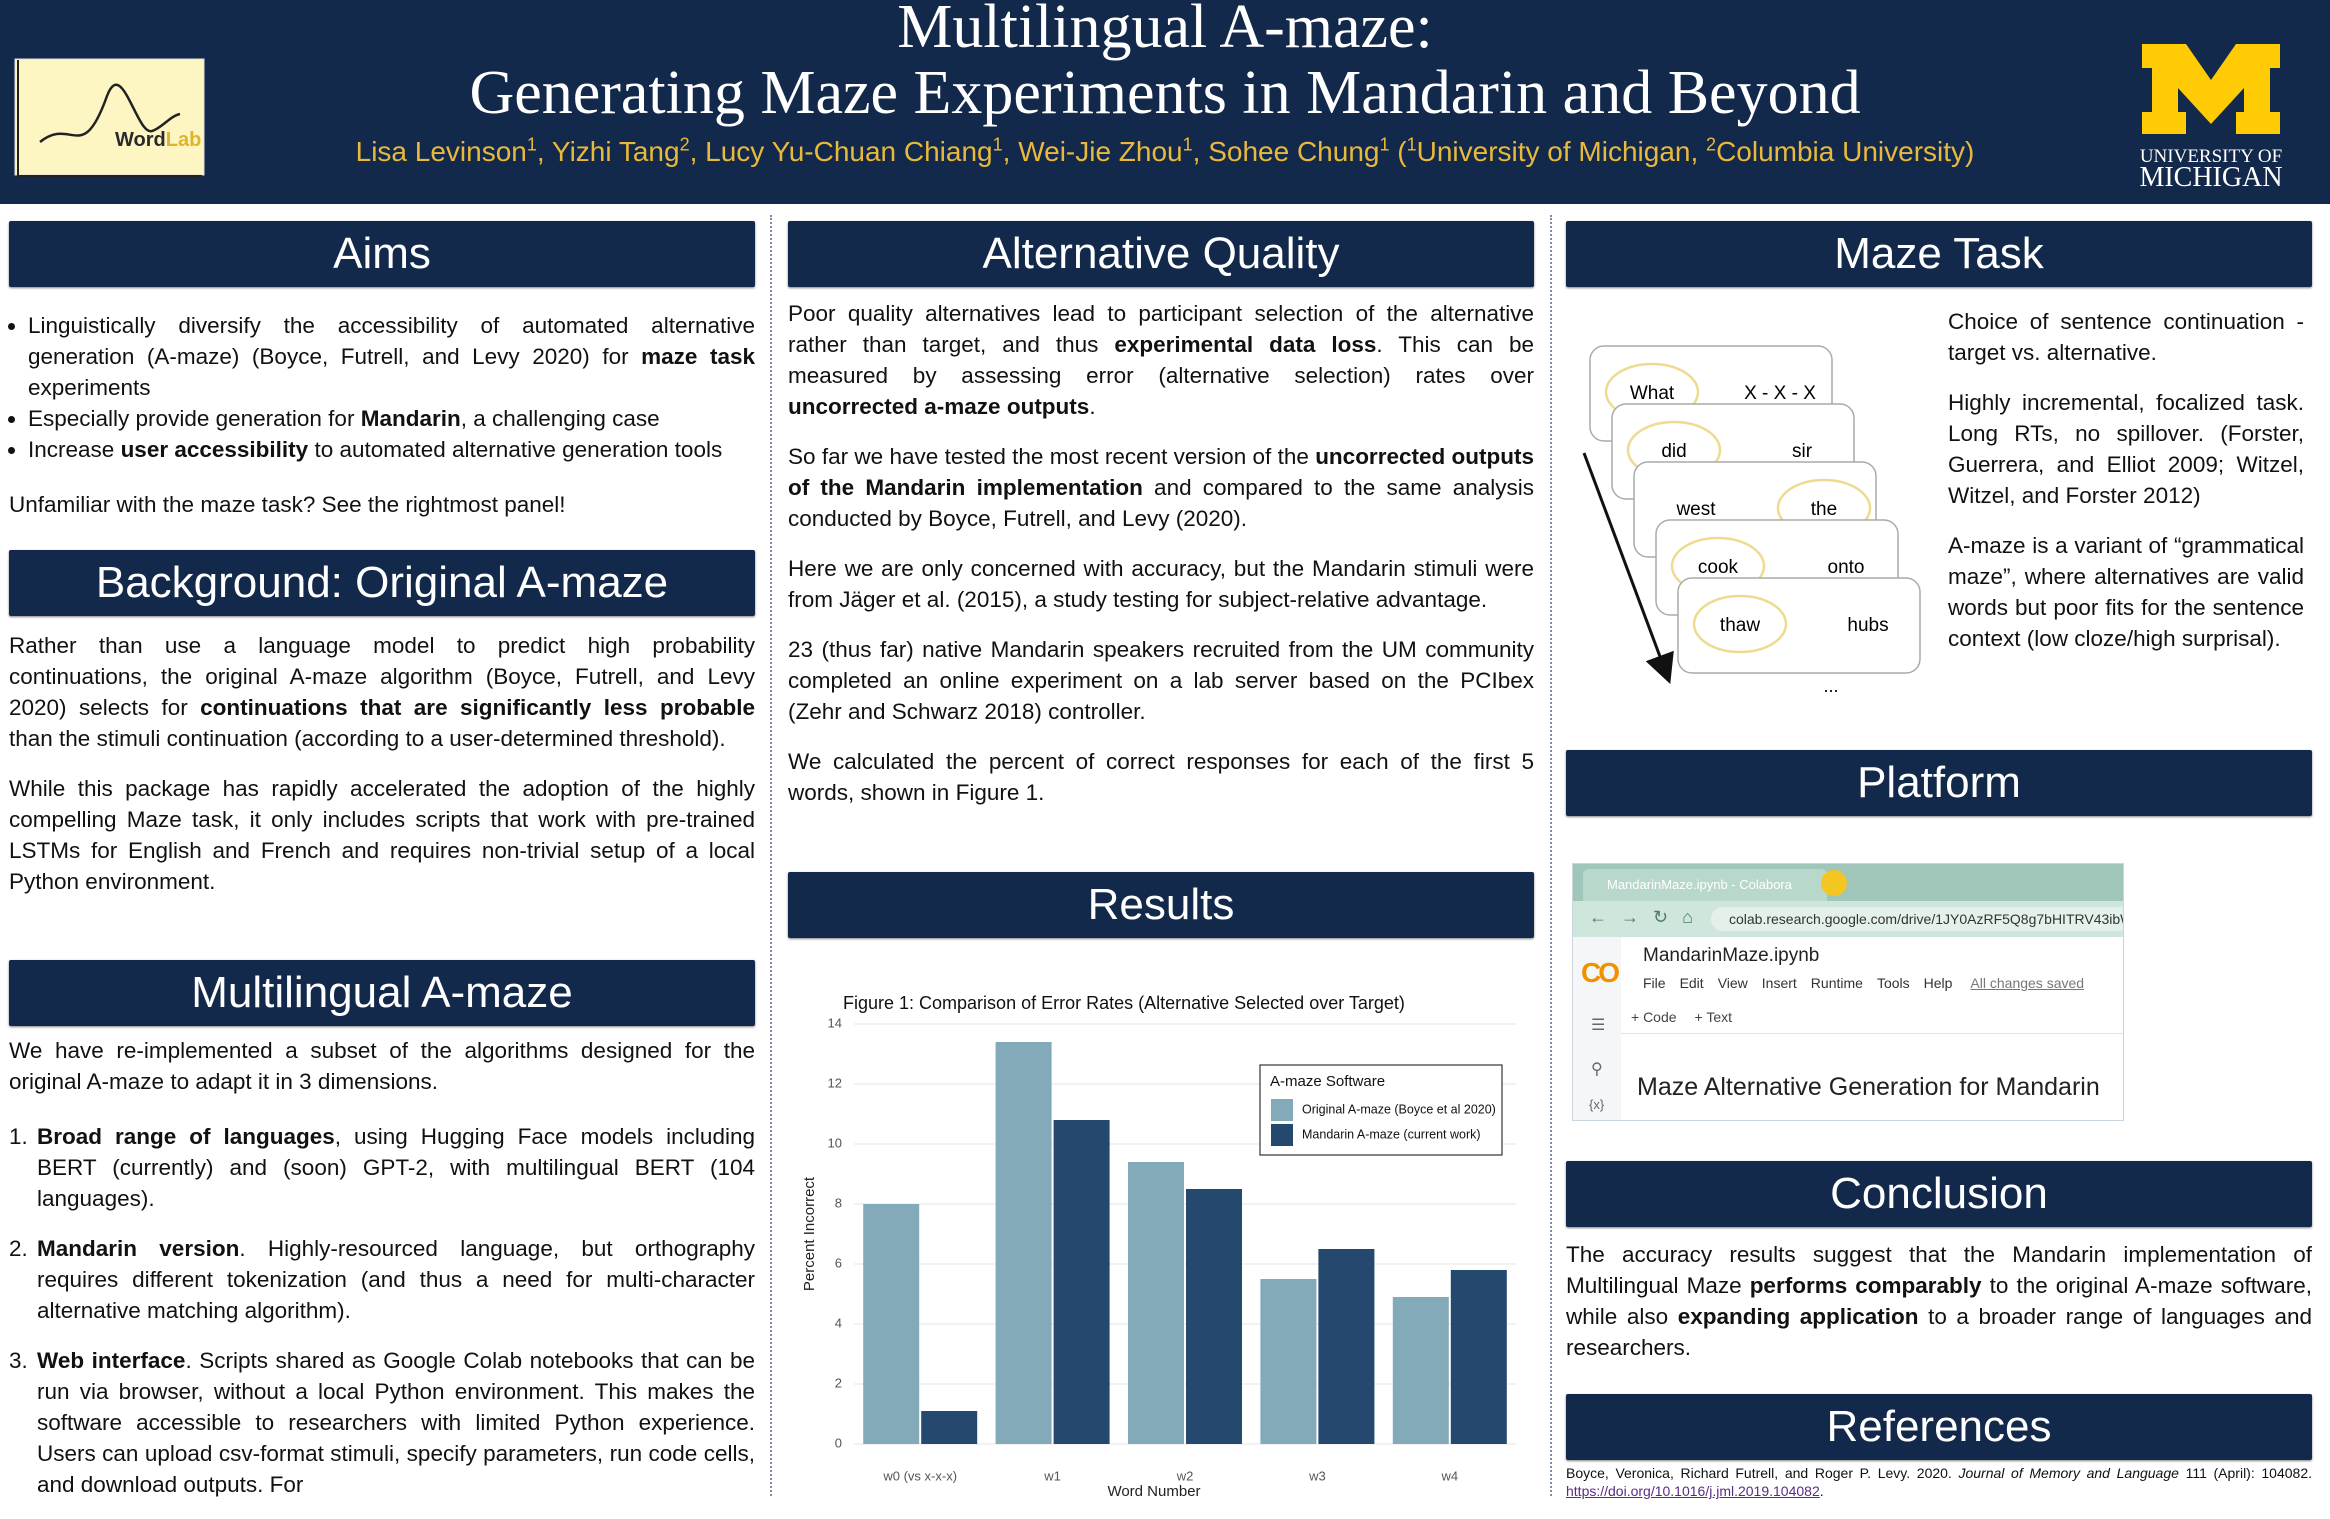  I want to click on toolbar-button: + Code, so click(1654, 1017).